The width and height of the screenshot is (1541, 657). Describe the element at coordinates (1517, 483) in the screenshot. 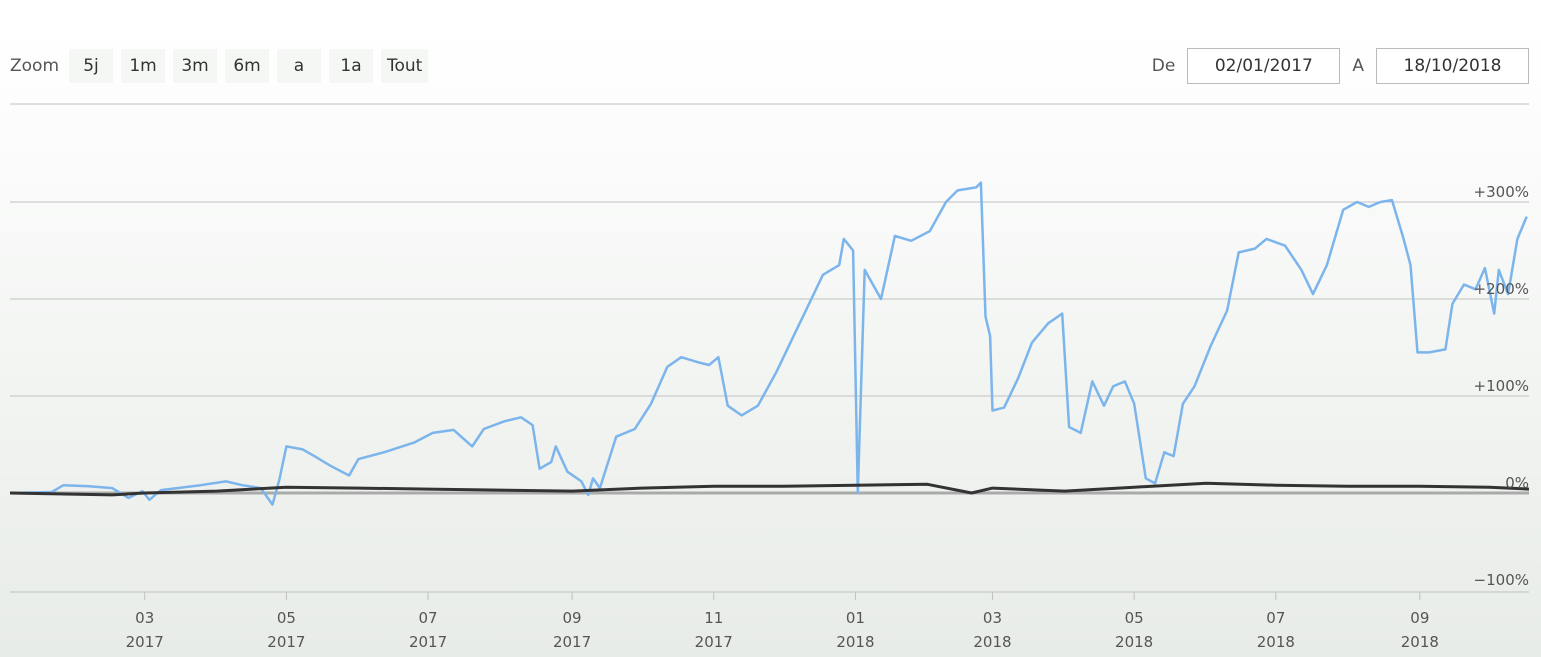

I see `y-tick-label: 0%` at that location.